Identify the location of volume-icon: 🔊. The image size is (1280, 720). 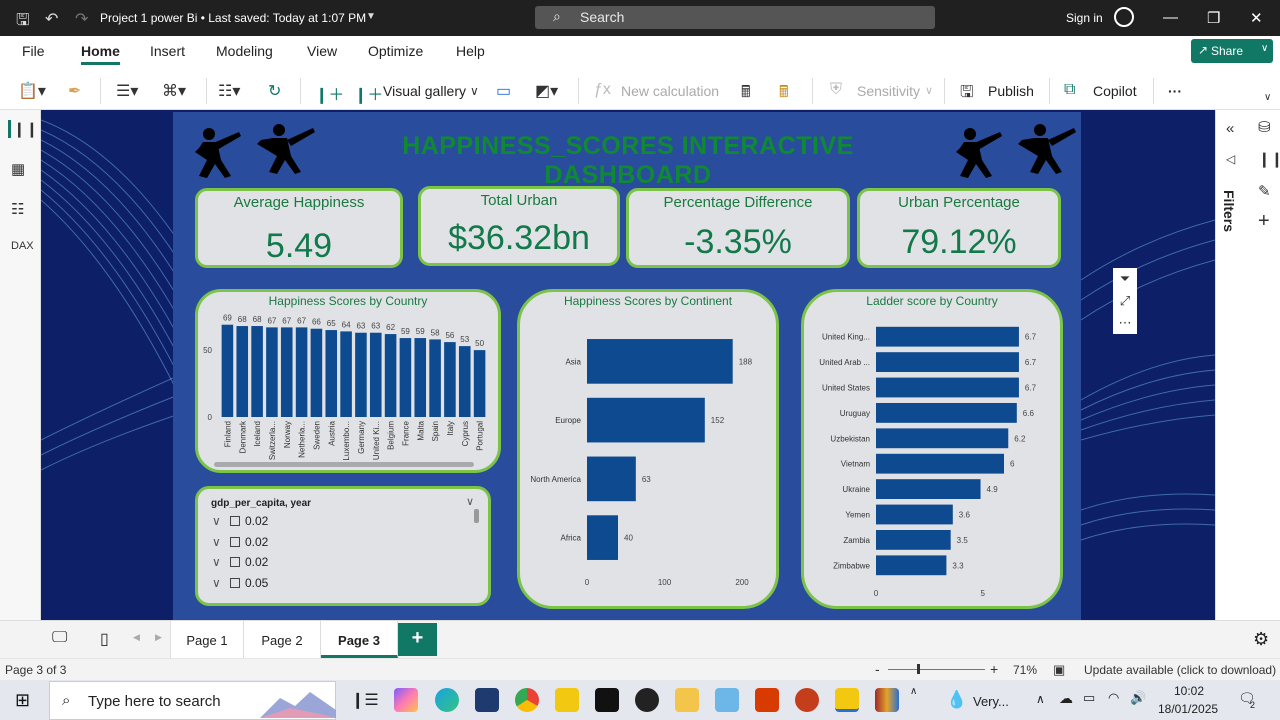
(1138, 697).